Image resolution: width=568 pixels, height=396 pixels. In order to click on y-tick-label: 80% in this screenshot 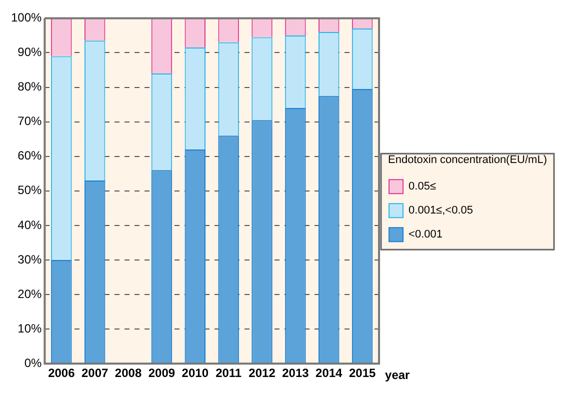, I will do `click(30, 87)`.